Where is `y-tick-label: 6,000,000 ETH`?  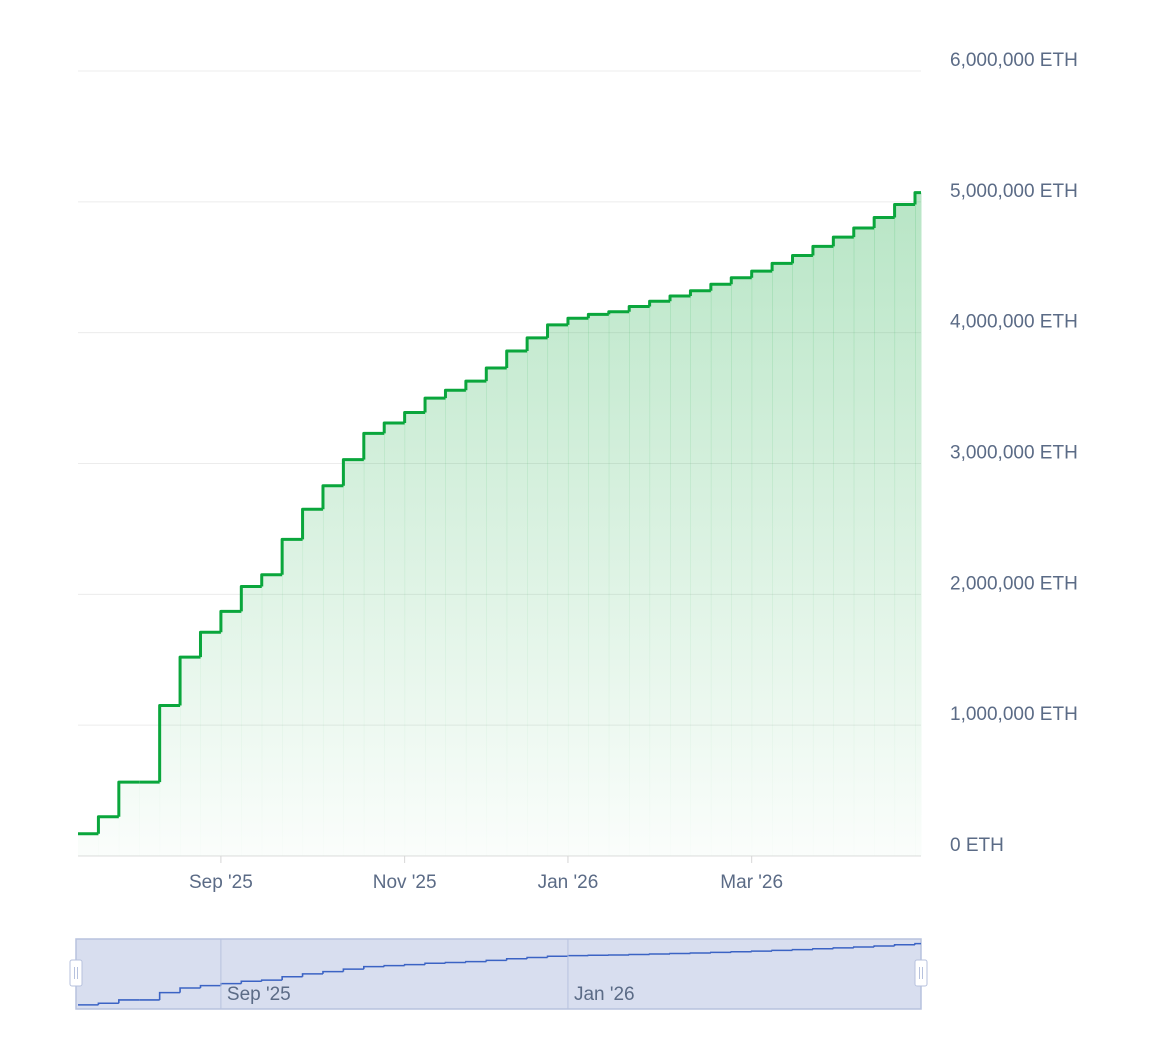
y-tick-label: 6,000,000 ETH is located at coordinates (1014, 60).